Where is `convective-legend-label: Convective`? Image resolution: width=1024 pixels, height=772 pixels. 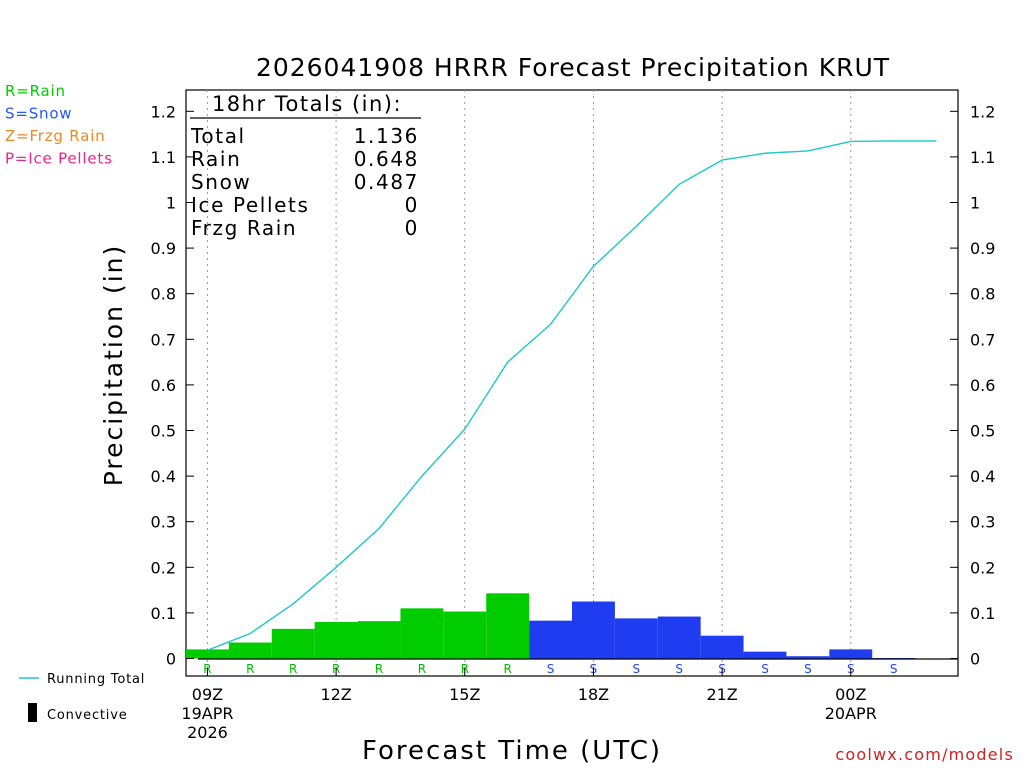 convective-legend-label: Convective is located at coordinates (87, 715).